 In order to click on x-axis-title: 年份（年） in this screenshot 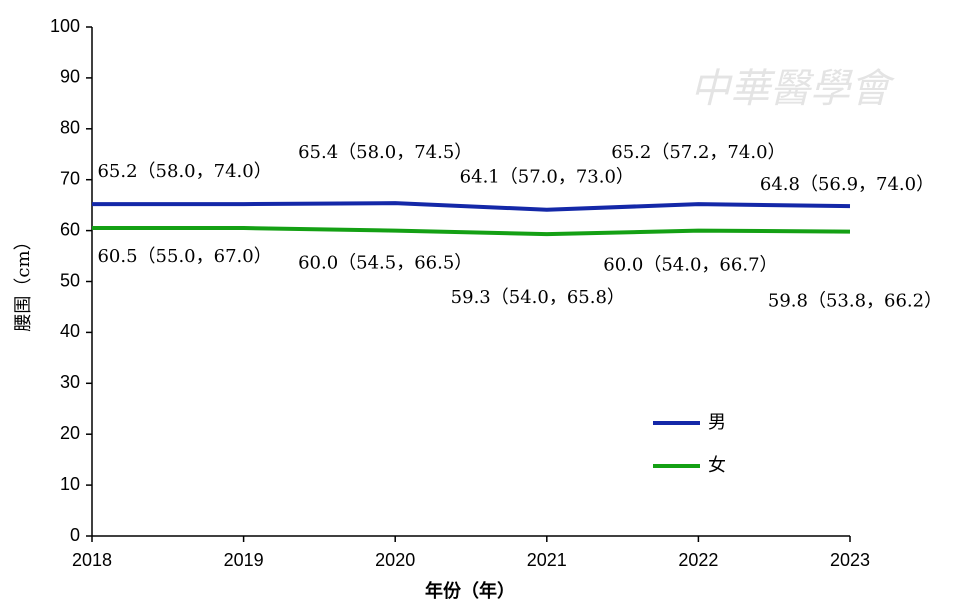, I will do `click(470, 591)`.